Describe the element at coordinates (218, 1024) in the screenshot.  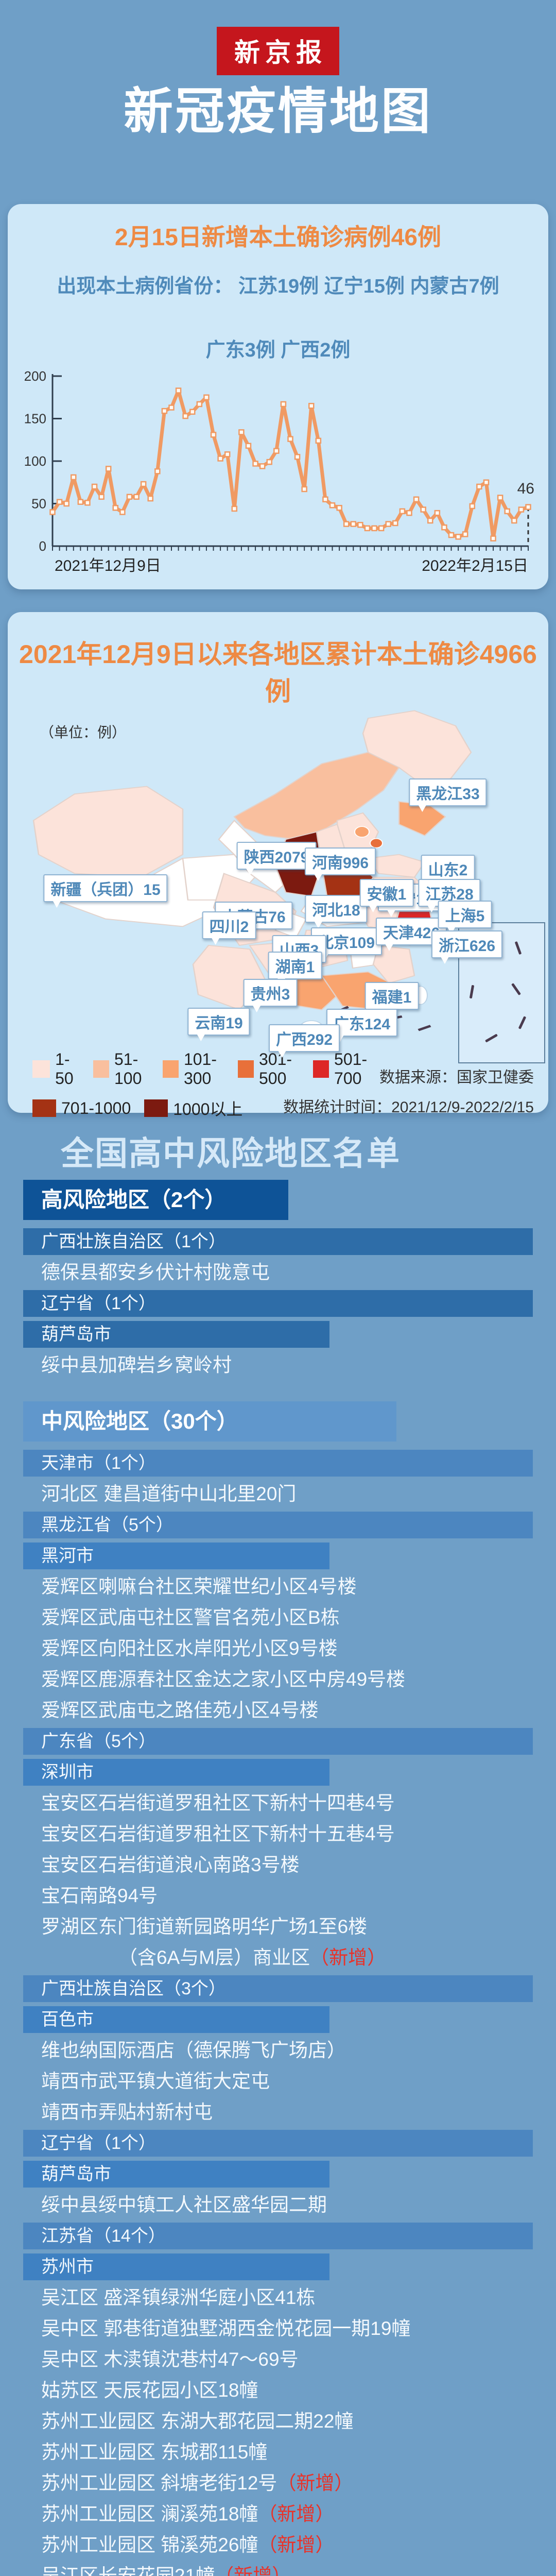
I see `map-callout-云南: 云南19` at that location.